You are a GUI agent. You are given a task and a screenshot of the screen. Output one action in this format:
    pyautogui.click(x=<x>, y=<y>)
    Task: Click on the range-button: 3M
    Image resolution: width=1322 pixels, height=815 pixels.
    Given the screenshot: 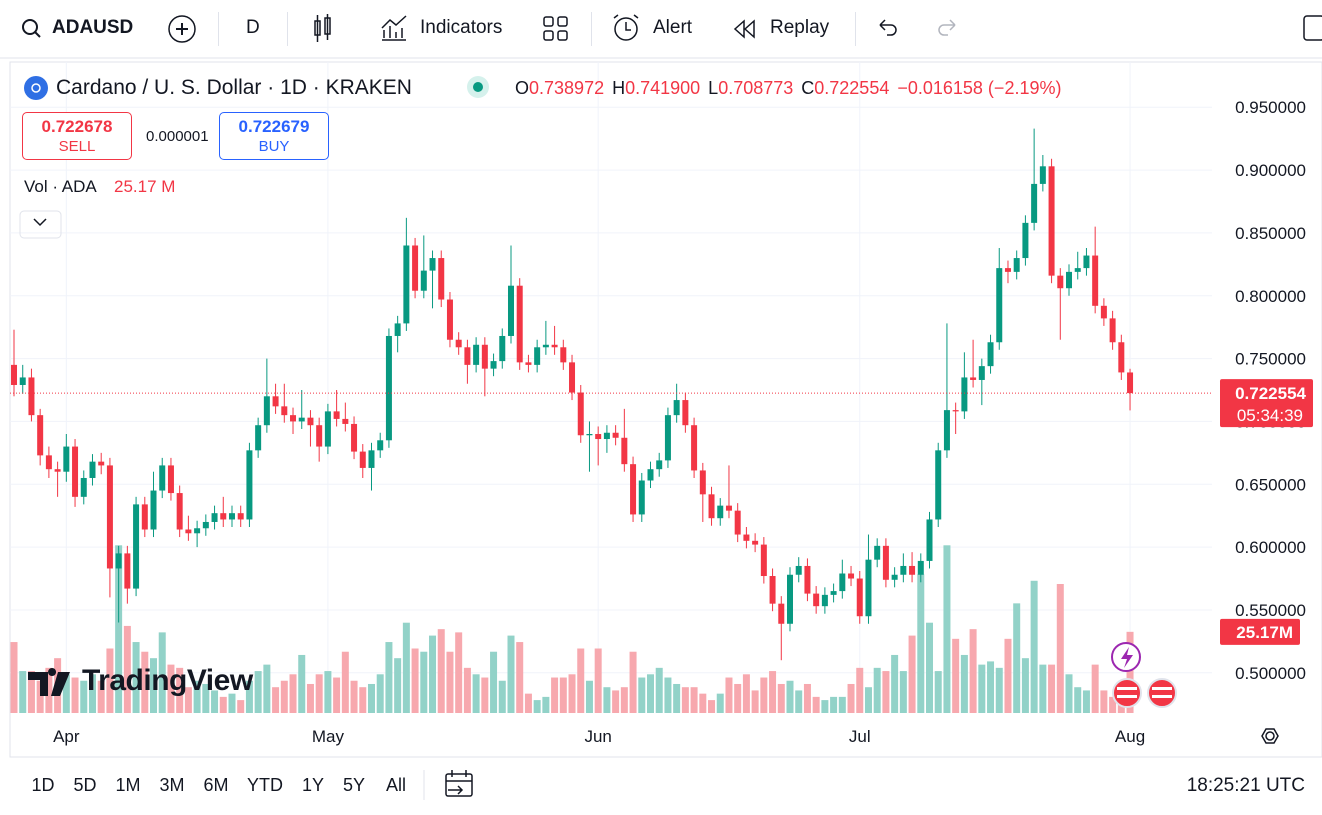 What is the action you would take?
    pyautogui.click(x=172, y=785)
    